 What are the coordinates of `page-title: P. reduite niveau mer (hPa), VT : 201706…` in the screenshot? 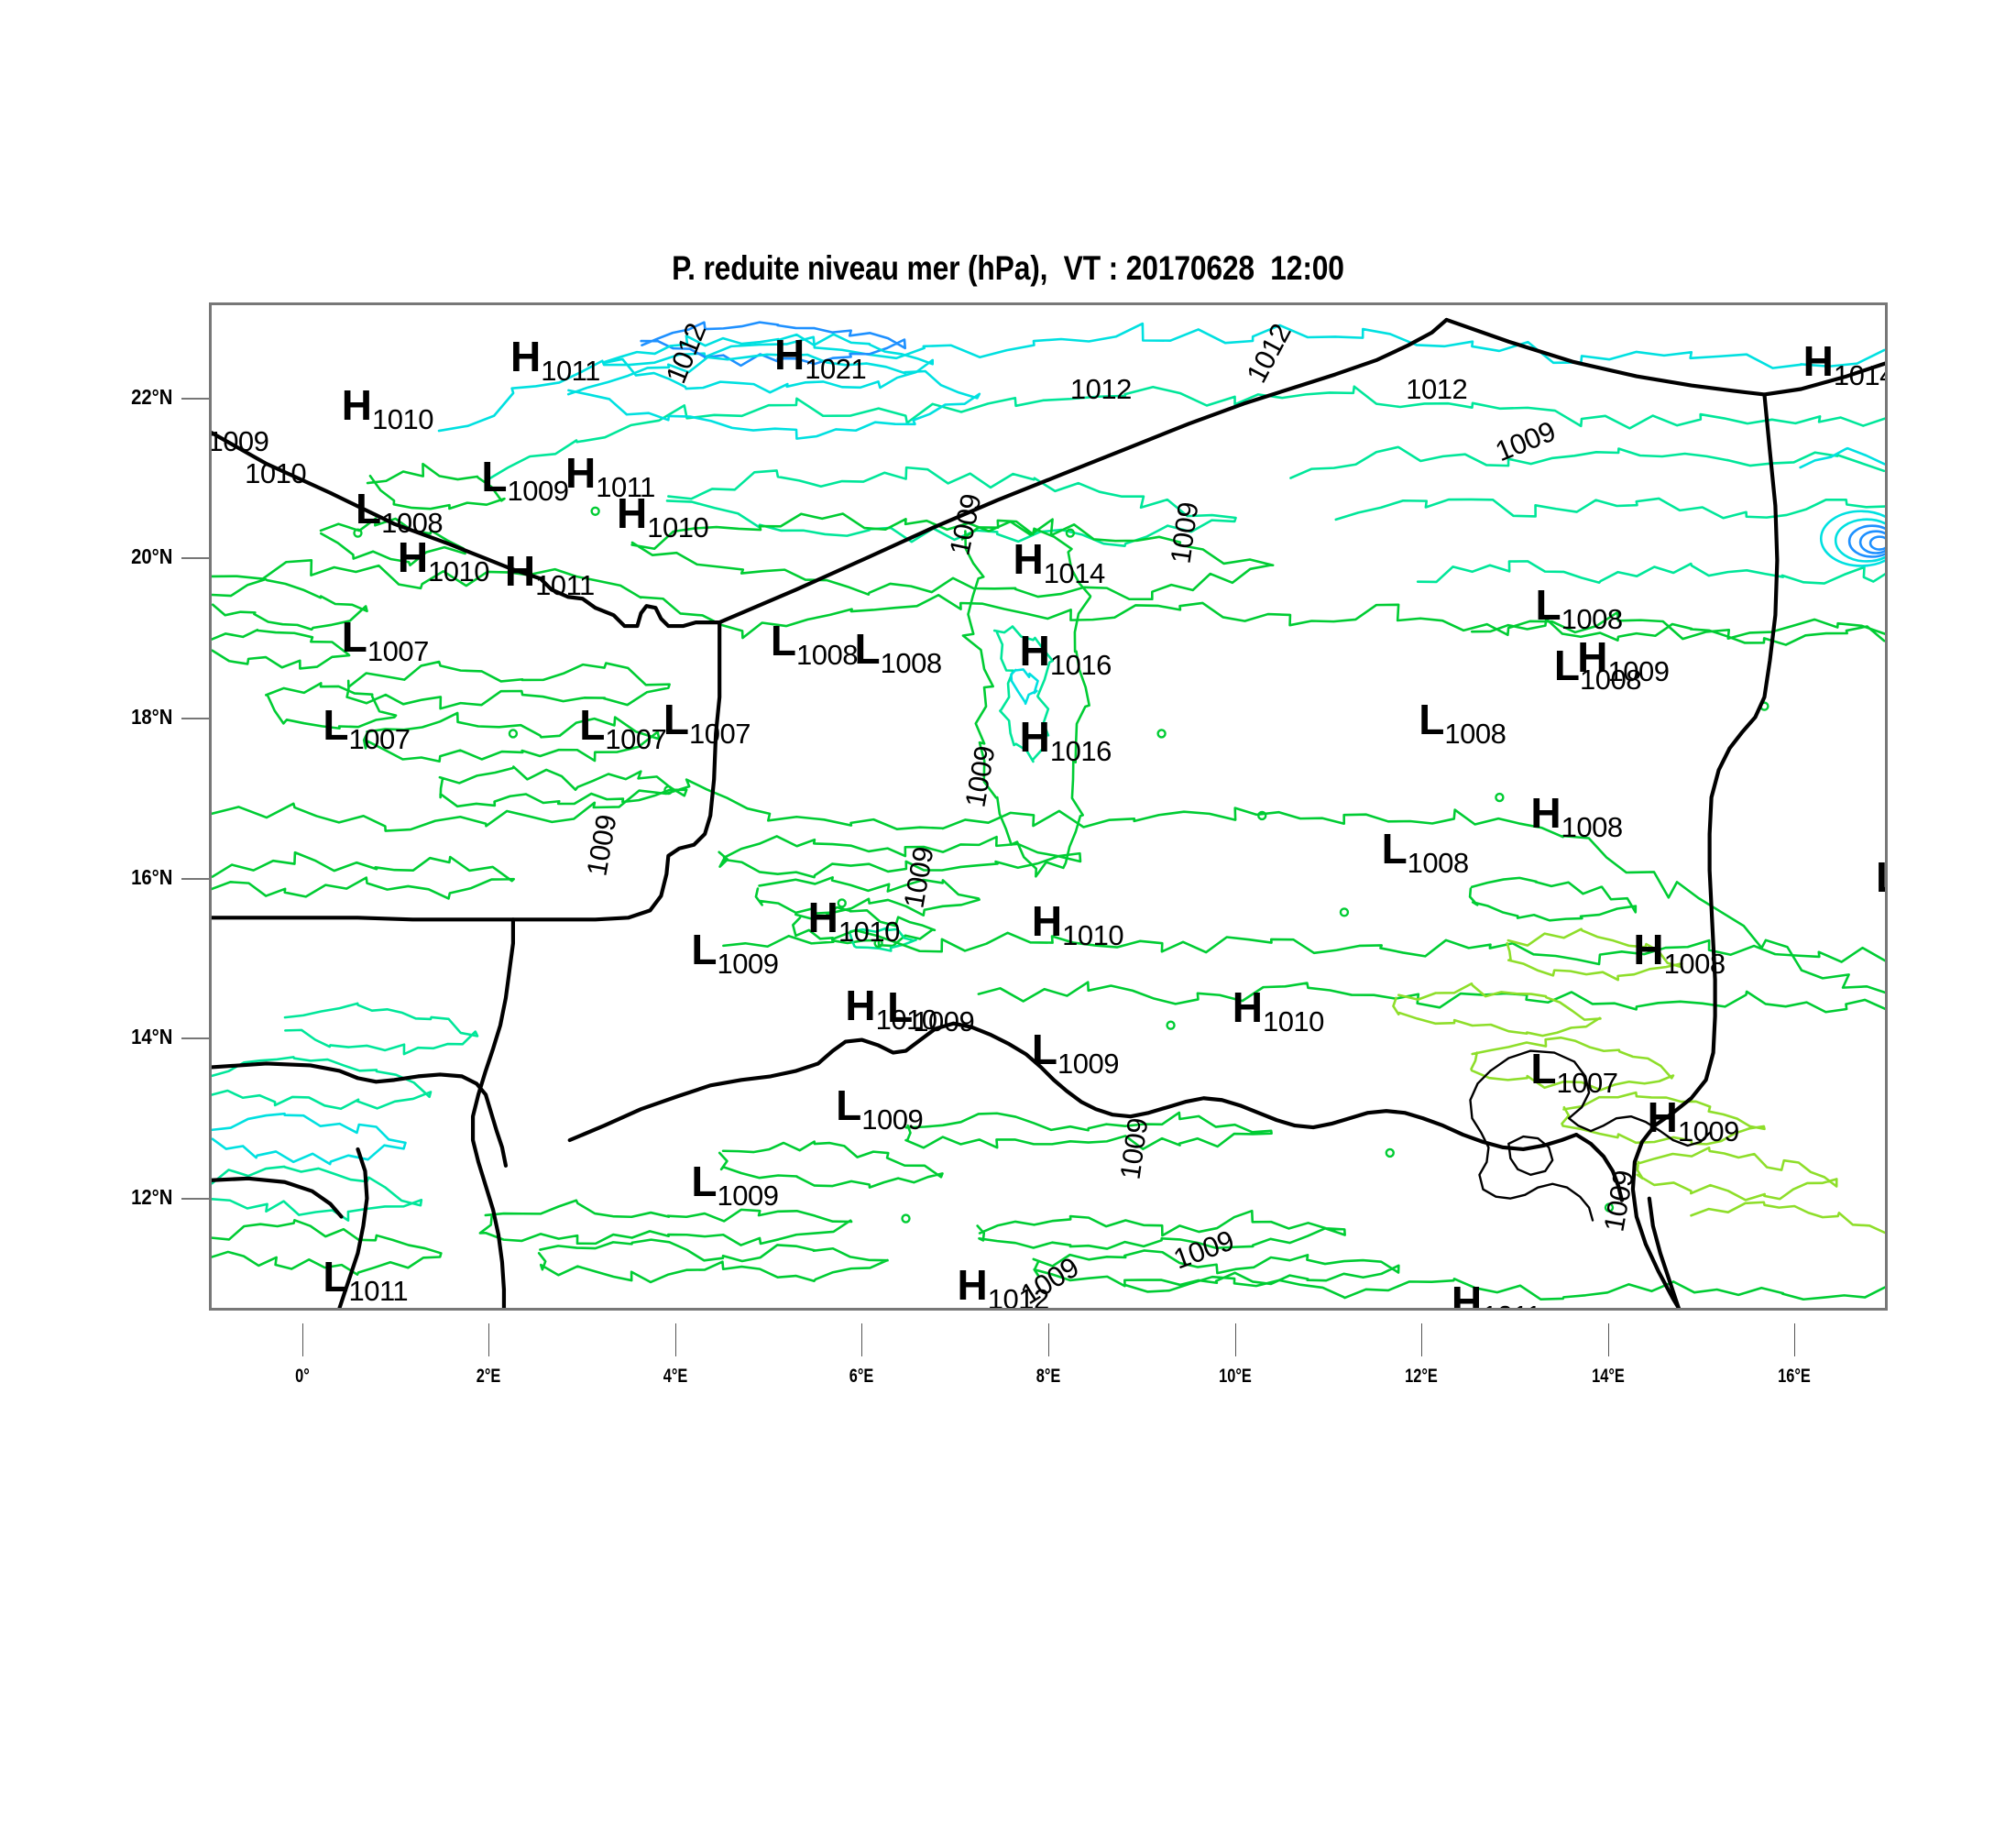 It's located at (1008, 268).